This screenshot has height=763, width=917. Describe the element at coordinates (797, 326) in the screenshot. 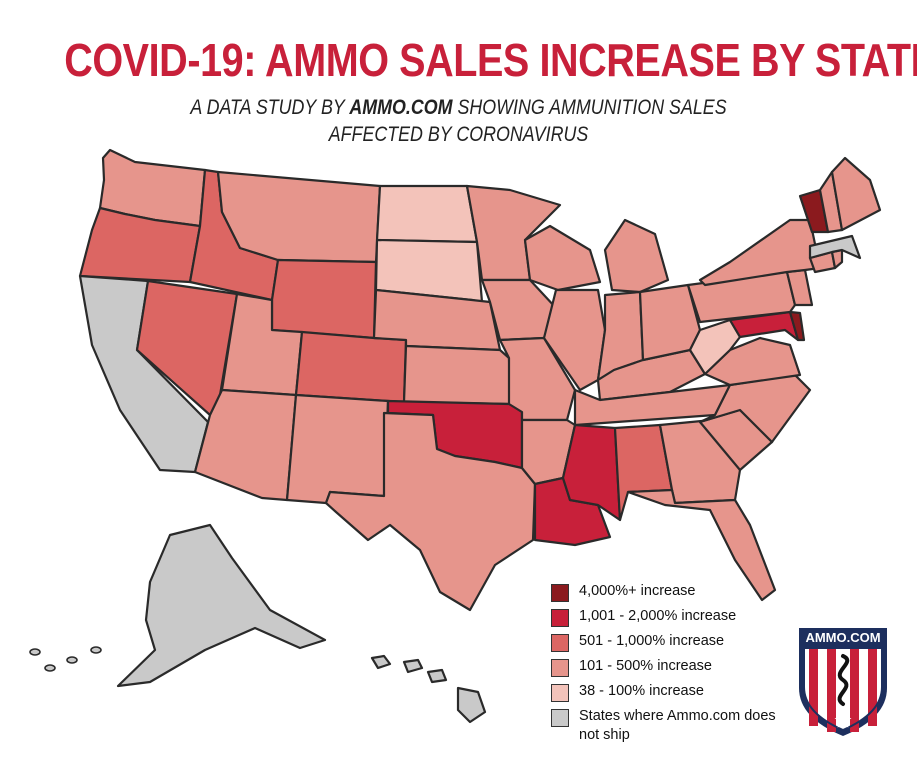

I see `state-de` at that location.